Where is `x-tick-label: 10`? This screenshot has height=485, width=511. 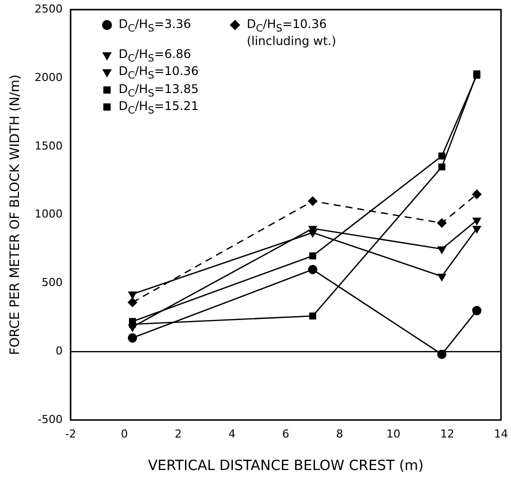 x-tick-label: 10 is located at coordinates (393, 433).